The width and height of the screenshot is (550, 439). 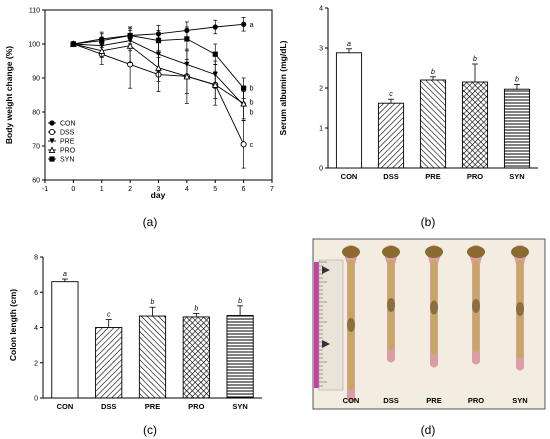 I want to click on y-tick-label: 70, so click(x=36, y=147).